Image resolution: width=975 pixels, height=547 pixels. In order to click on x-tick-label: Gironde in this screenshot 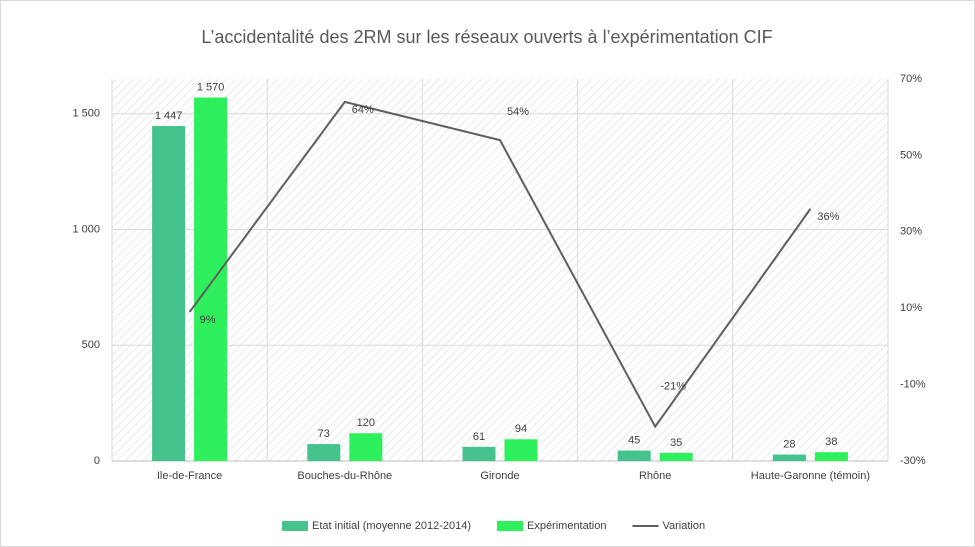, I will do `click(499, 476)`.